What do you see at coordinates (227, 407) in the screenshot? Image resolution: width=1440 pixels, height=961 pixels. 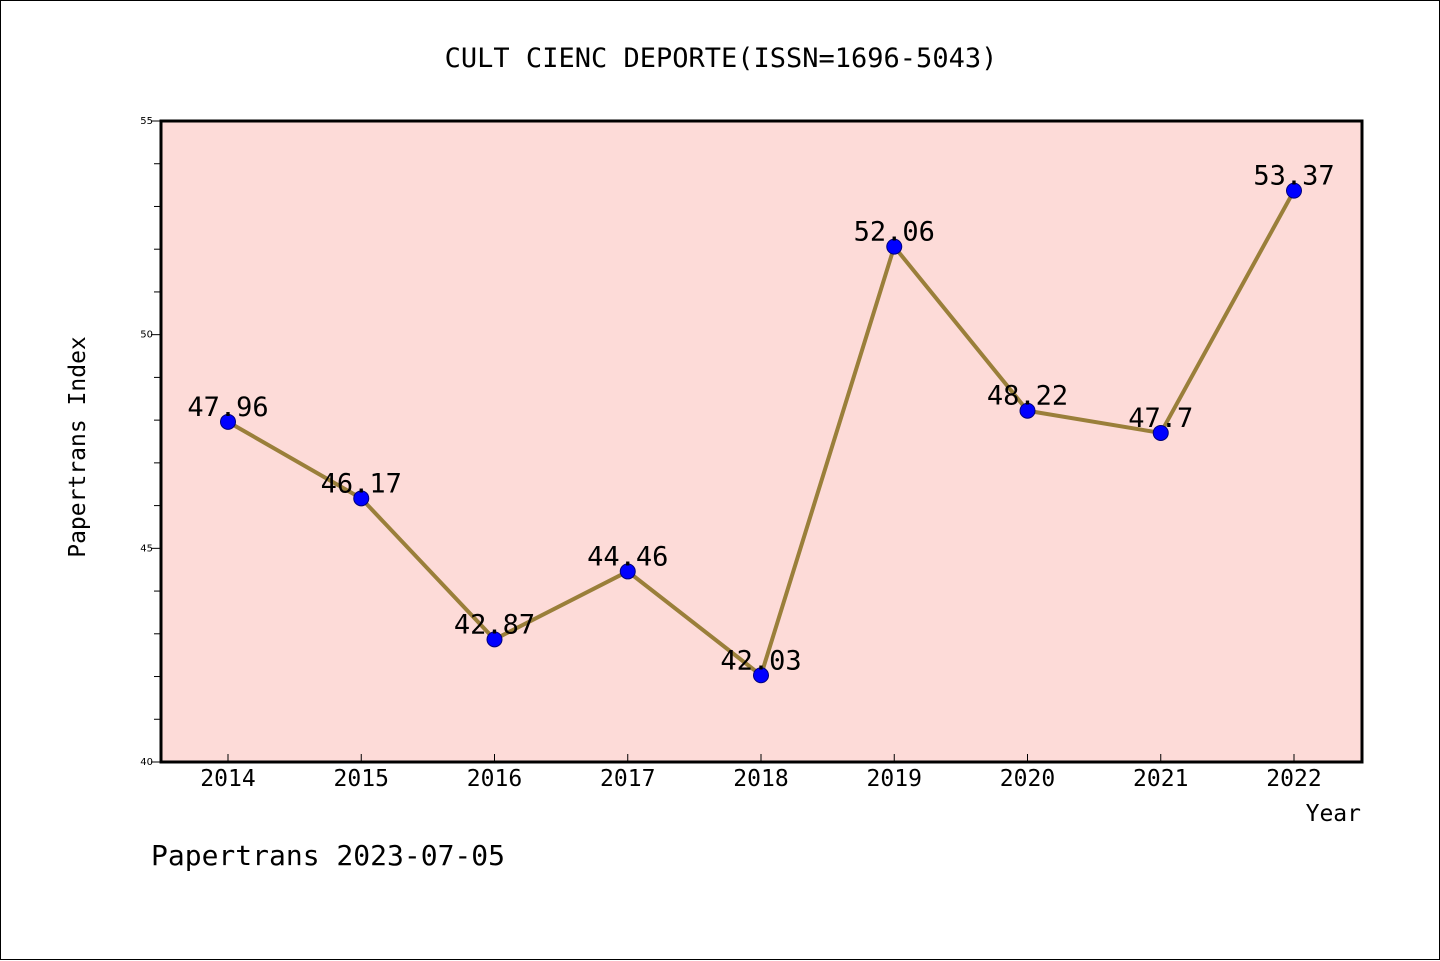 I see `data-label: 47.96` at bounding box center [227, 407].